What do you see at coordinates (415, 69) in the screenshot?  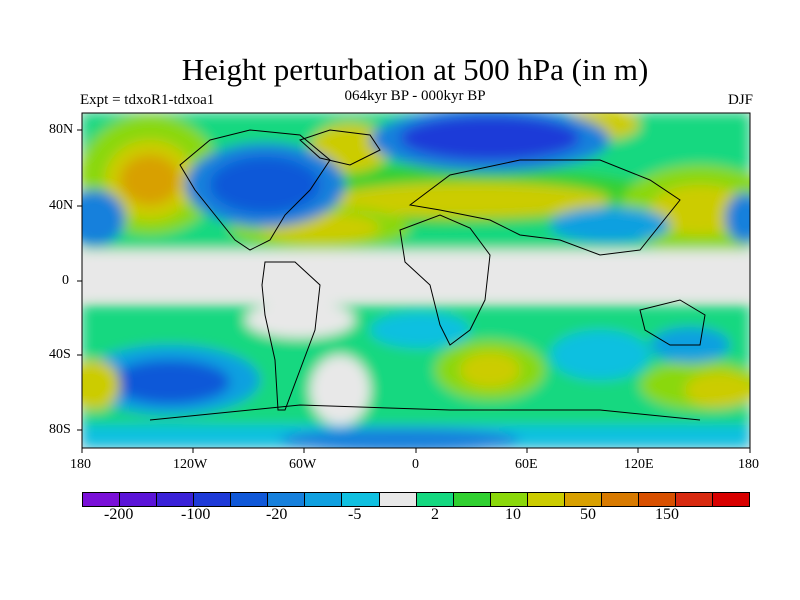 I see `map-title: Height perturbation at 500 hPa (in m)` at bounding box center [415, 69].